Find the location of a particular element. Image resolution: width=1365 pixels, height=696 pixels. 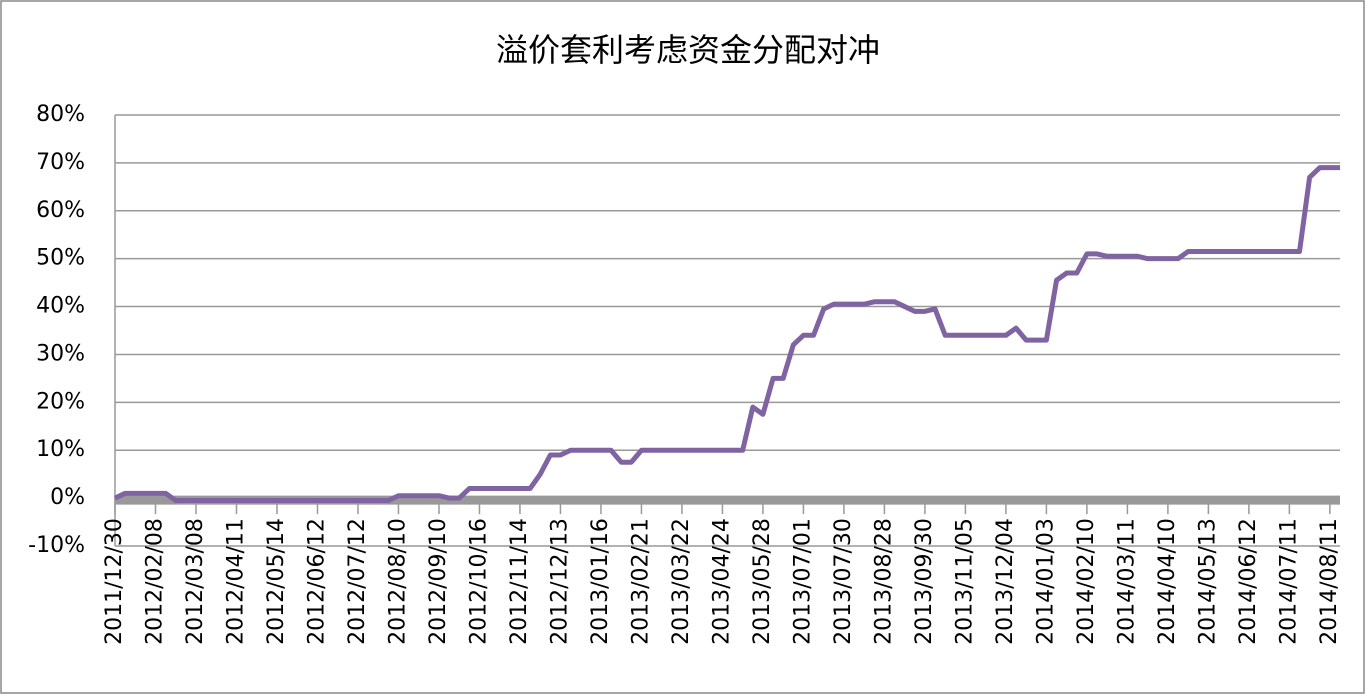

x-tick-label: 2014/01/03 is located at coordinates (1045, 581).